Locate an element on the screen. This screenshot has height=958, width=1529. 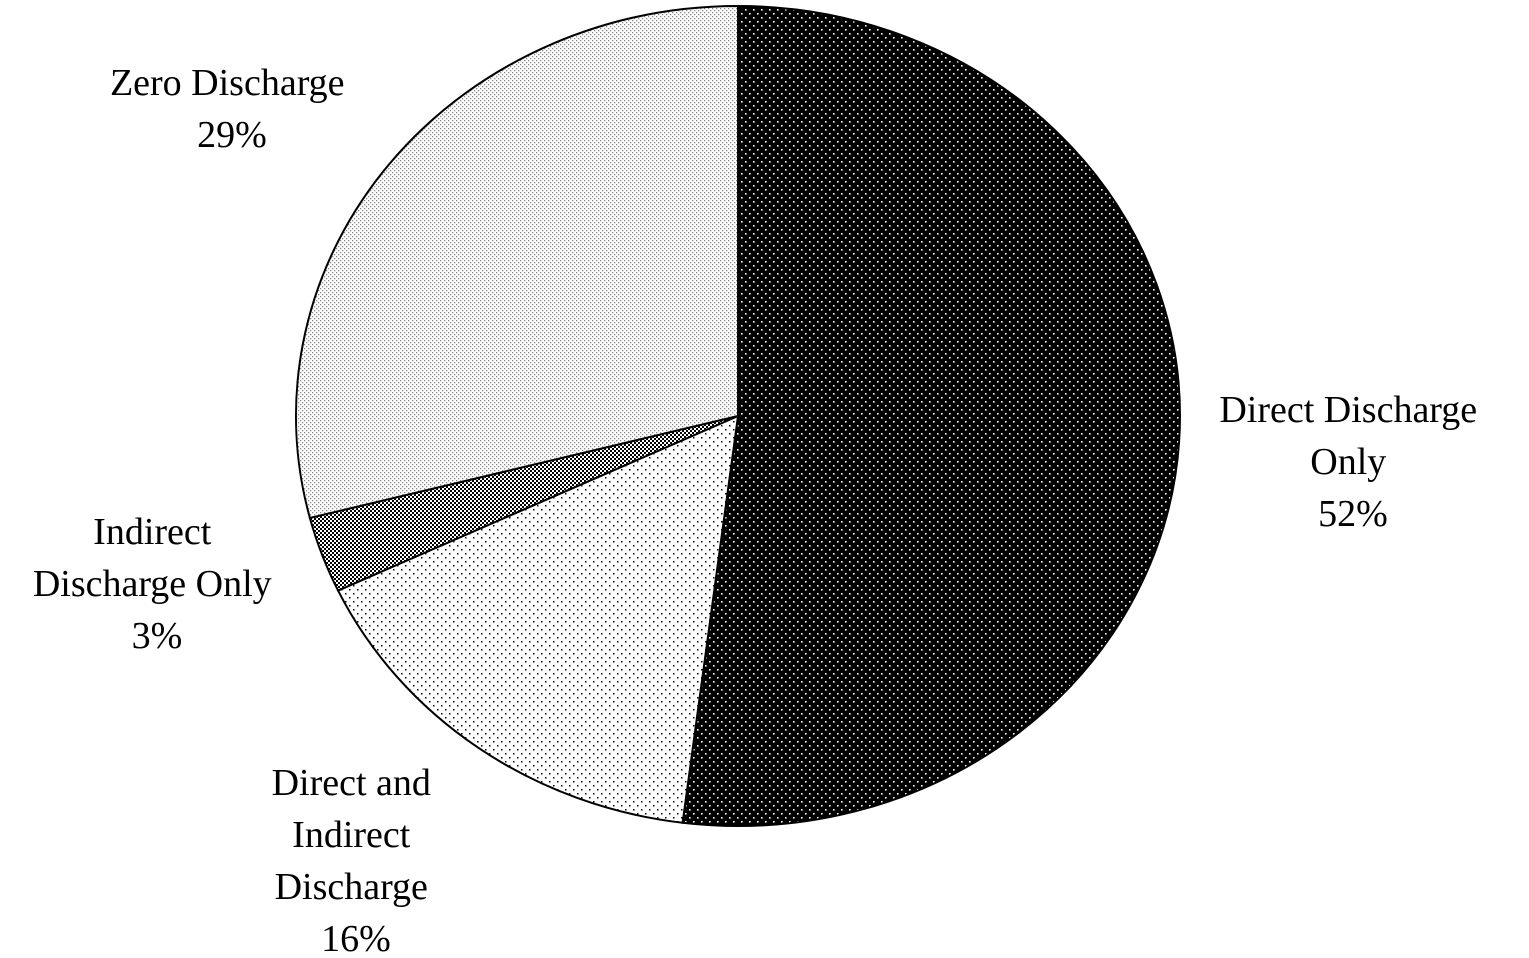
label-line: Only is located at coordinates (1348, 462).